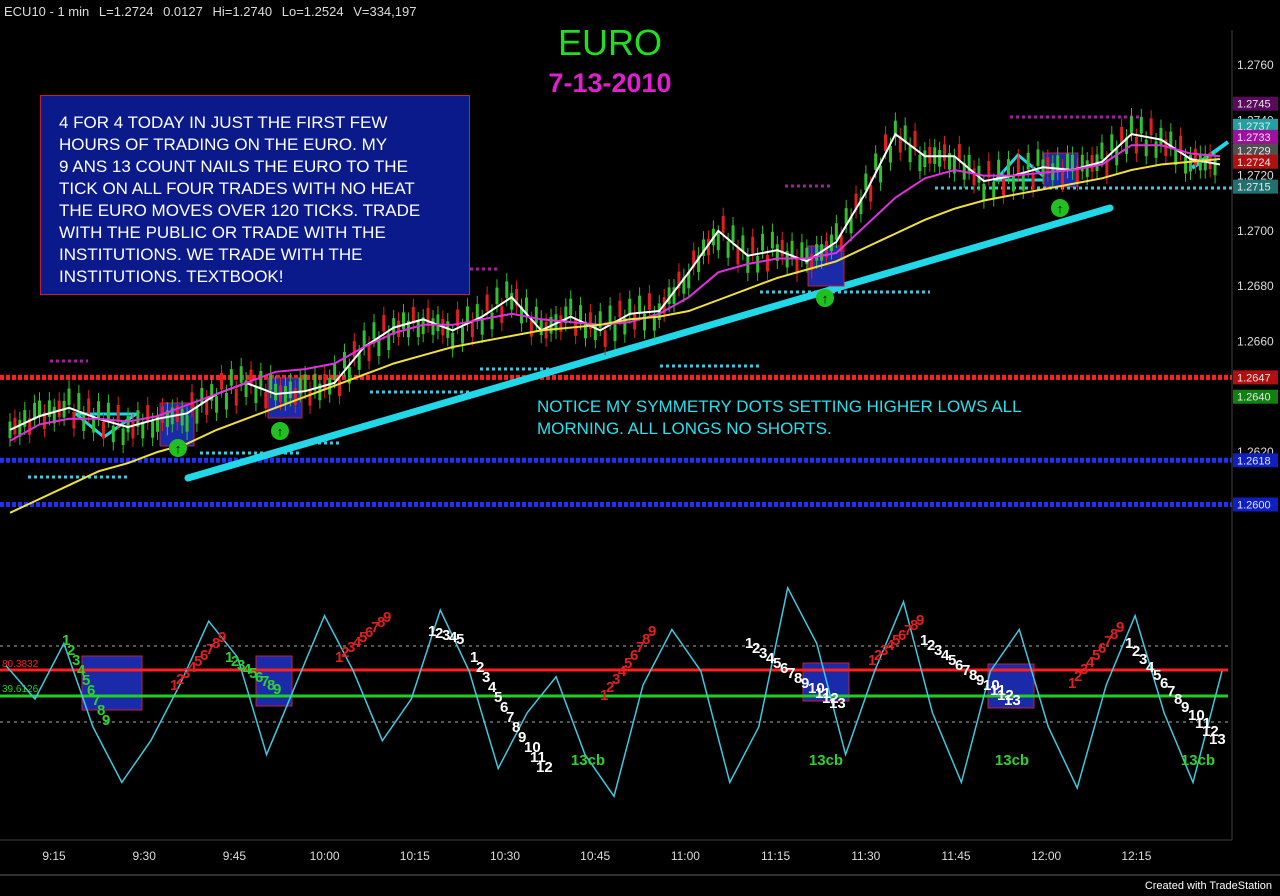 The width and height of the screenshot is (1280, 896). I want to click on price-label: 1.2745, so click(1254, 105).